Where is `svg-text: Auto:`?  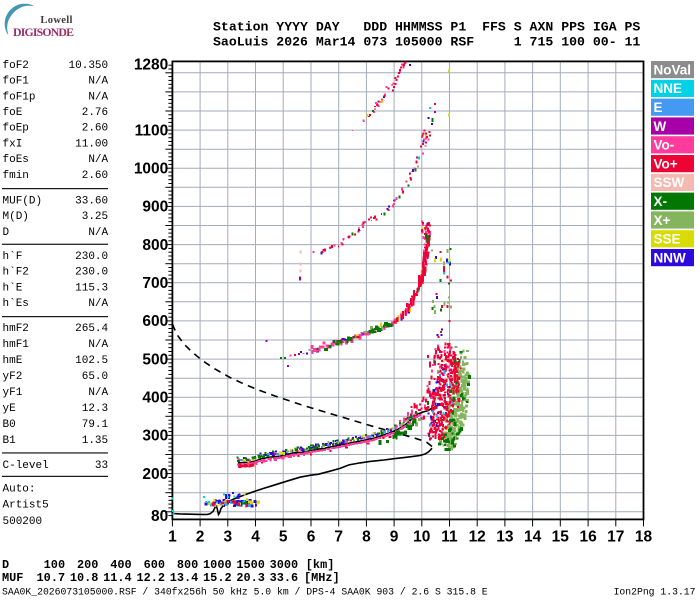 svg-text: Auto: is located at coordinates (19, 490).